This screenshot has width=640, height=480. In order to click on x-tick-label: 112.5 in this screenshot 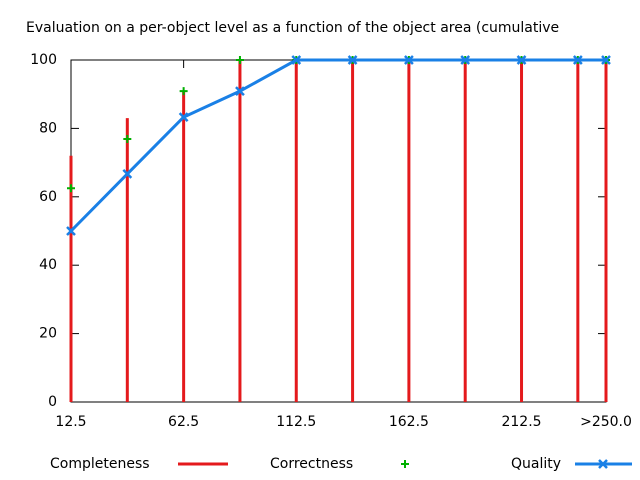, I will do `click(296, 422)`.